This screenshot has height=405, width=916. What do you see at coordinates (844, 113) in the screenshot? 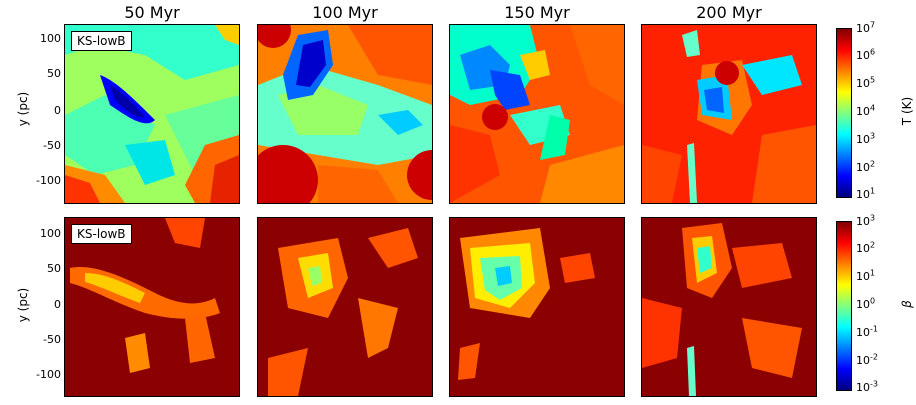
I see `temperature-colorbar` at bounding box center [844, 113].